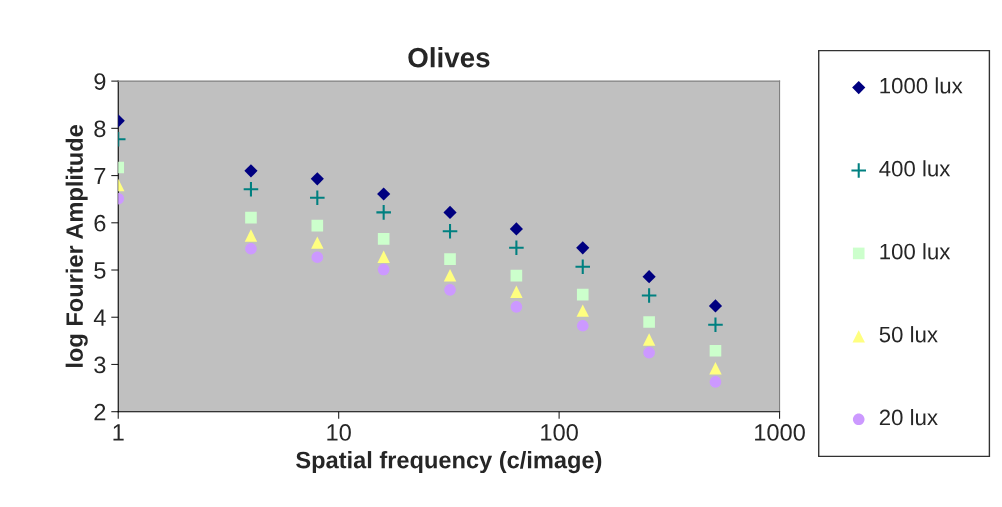  What do you see at coordinates (99, 317) in the screenshot?
I see `y-tick-label: 4` at bounding box center [99, 317].